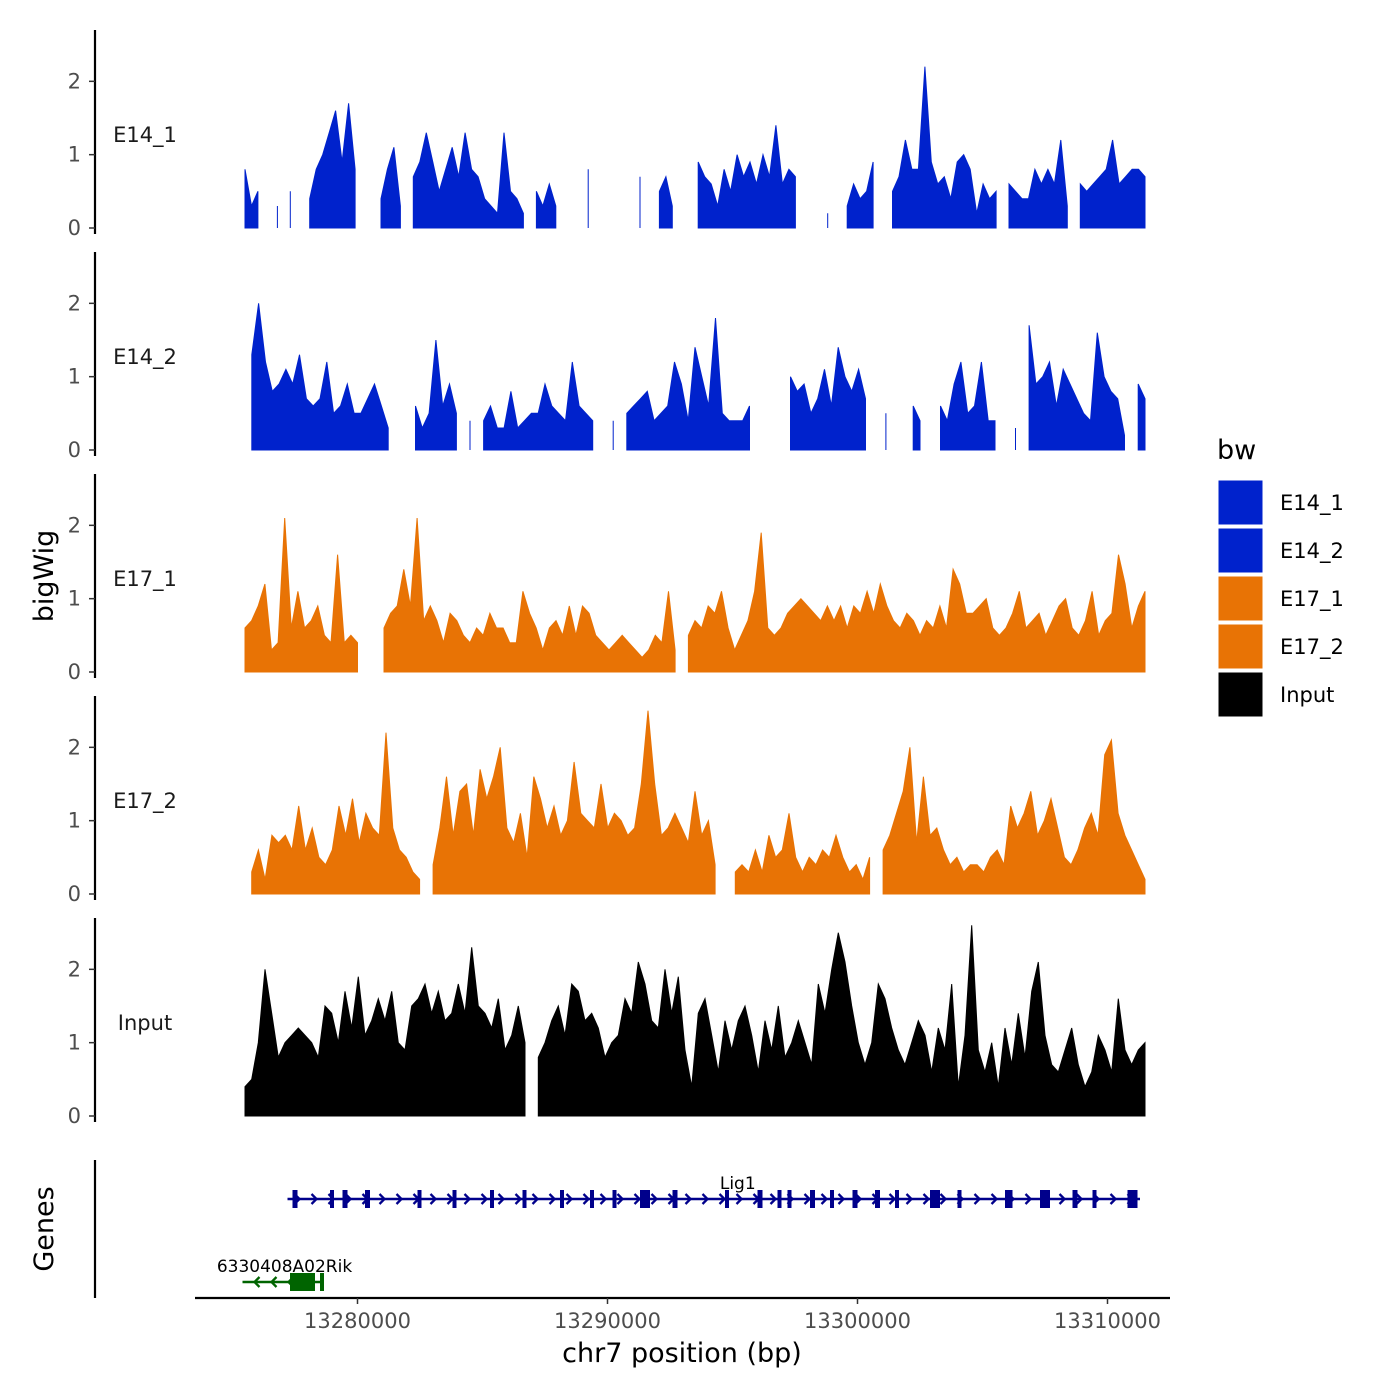  I want to click on legend-label-E17_2: E17_2, so click(1312, 647).